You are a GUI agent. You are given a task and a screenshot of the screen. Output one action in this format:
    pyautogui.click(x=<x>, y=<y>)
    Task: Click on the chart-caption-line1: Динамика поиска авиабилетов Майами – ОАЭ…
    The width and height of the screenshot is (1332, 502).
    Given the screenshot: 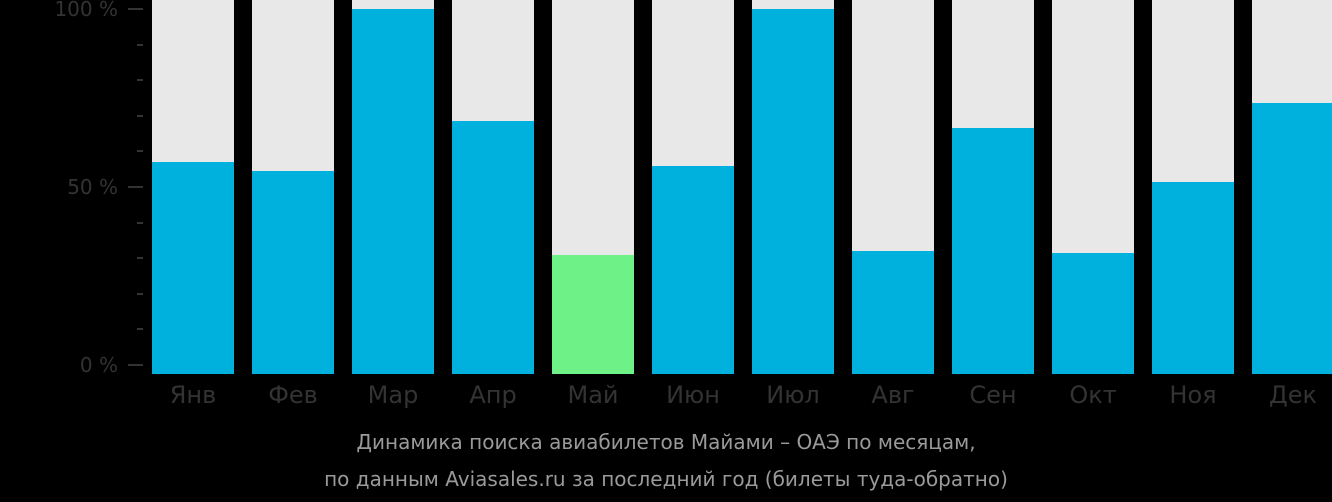 What is the action you would take?
    pyautogui.click(x=666, y=442)
    